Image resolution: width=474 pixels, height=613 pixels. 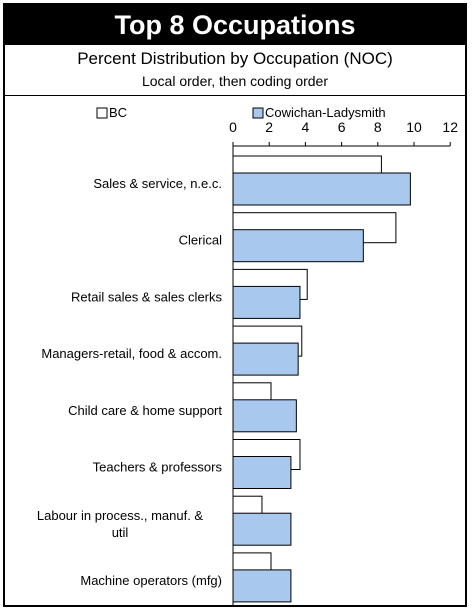 What do you see at coordinates (158, 467) in the screenshot?
I see `category-label-6: Teachers & professors` at bounding box center [158, 467].